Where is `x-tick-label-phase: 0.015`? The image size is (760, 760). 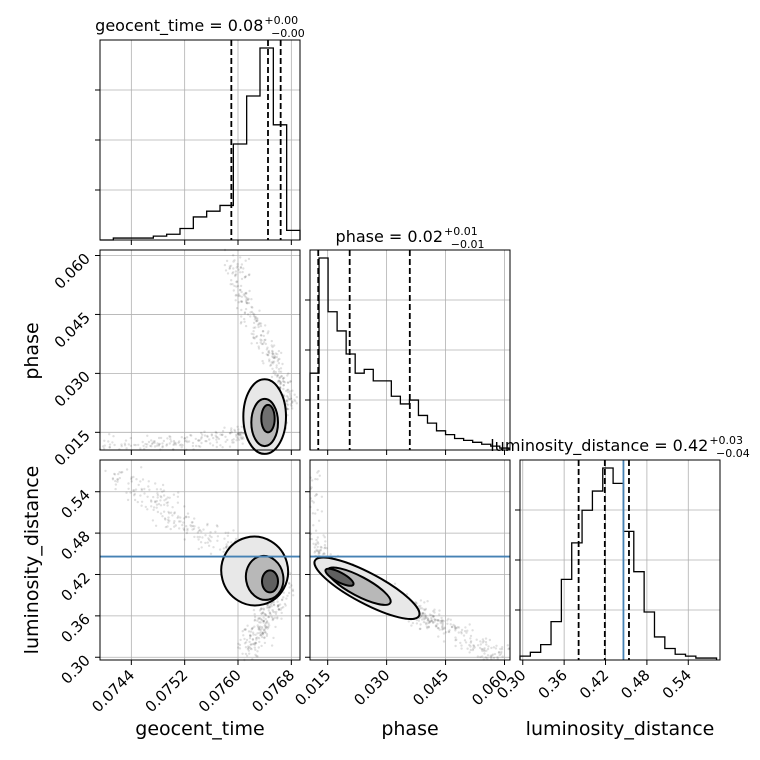
x-tick-label-phase: 0.015 is located at coordinates (312, 687).